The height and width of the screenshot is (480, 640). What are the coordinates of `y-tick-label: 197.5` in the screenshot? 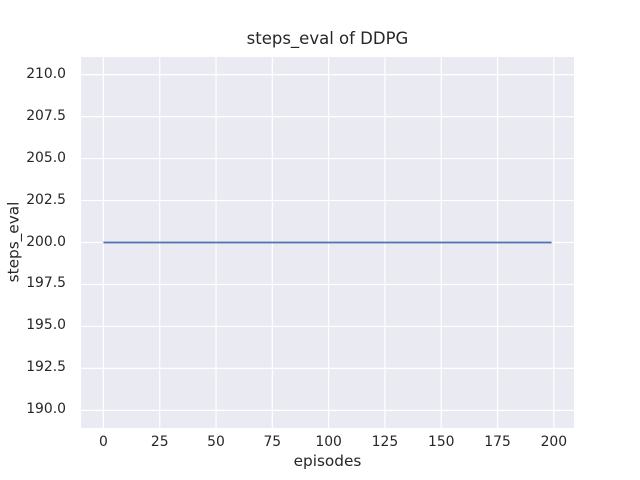 It's located at (46, 283).